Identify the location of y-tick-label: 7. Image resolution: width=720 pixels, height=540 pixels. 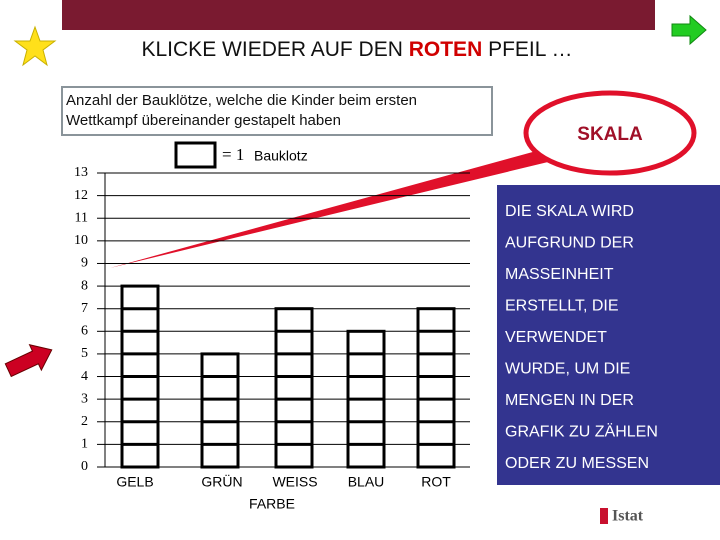
(84, 308).